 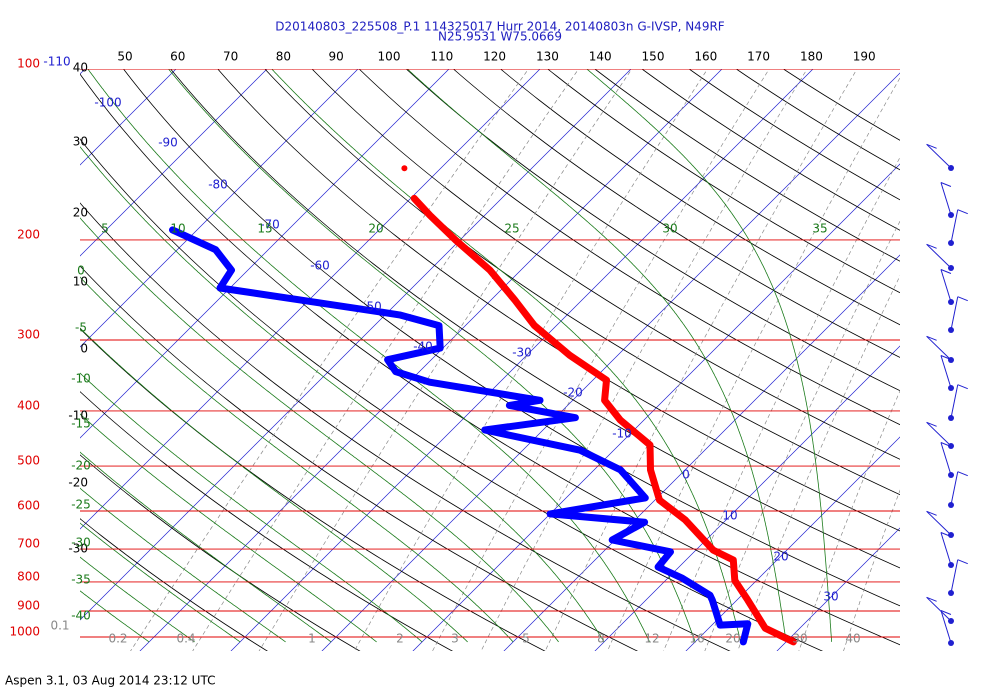 I want to click on dry-adiabat-label: 0, so click(x=84, y=349).